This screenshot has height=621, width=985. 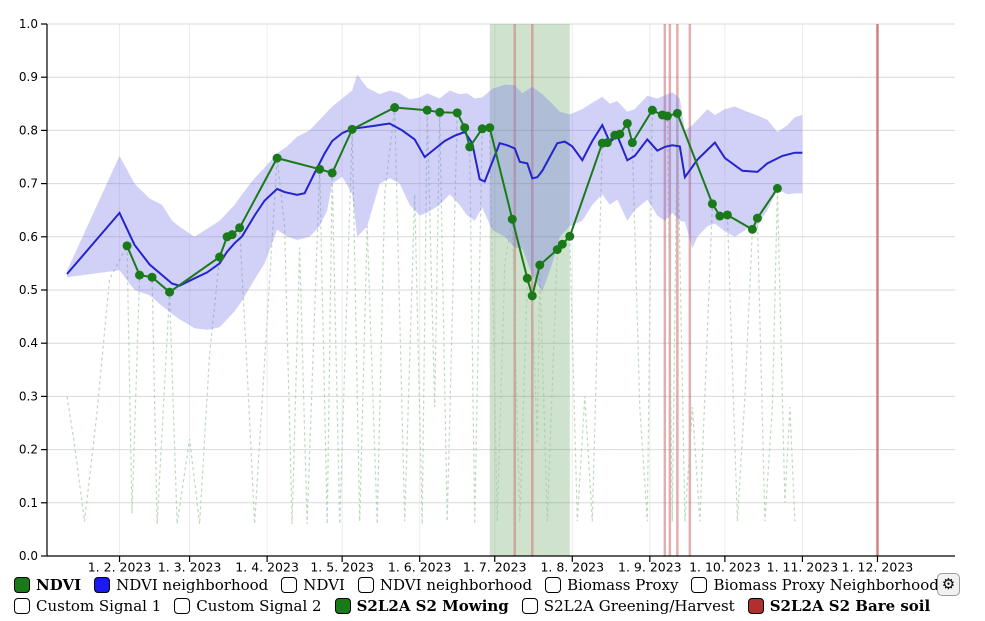 I want to click on legend-item-biomass-proxy-neighborhood: Biomass Proxy Neighborhood, so click(x=815, y=584).